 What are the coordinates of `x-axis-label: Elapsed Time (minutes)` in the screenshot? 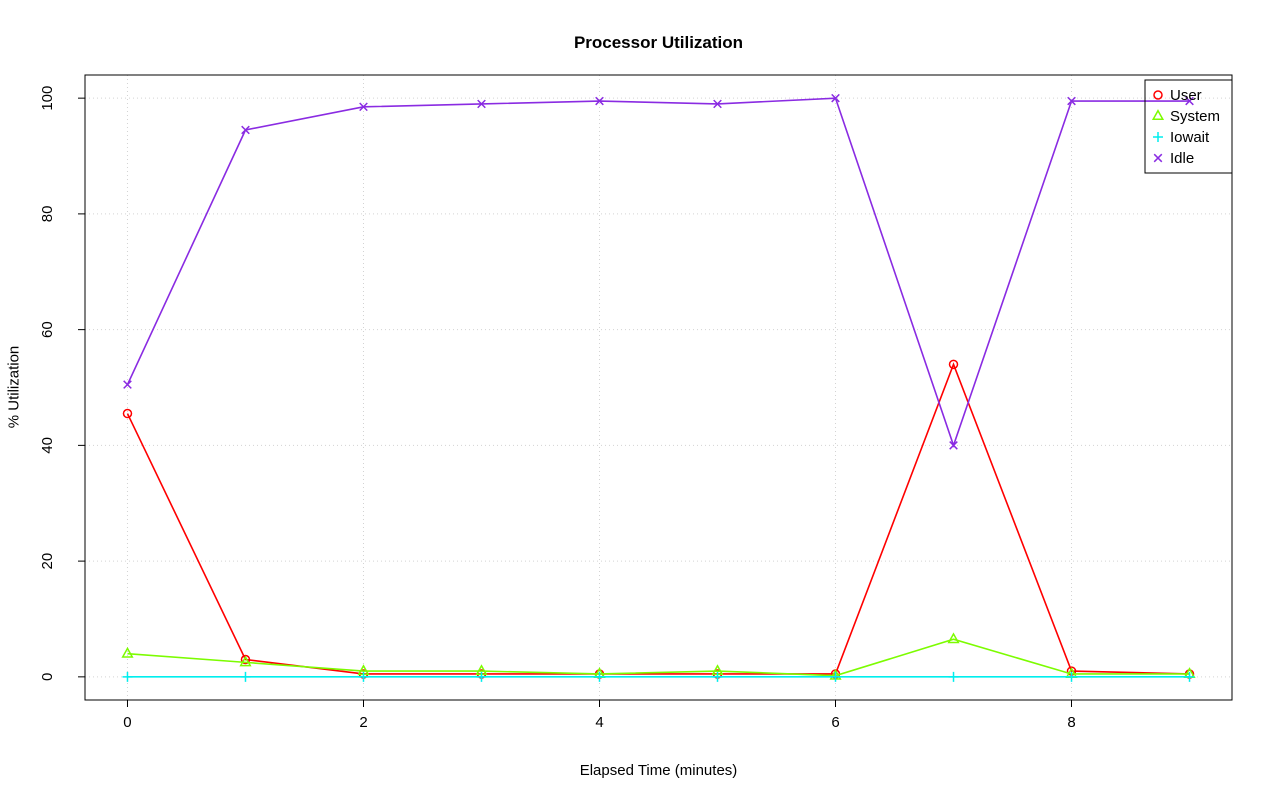 It's located at (658, 770).